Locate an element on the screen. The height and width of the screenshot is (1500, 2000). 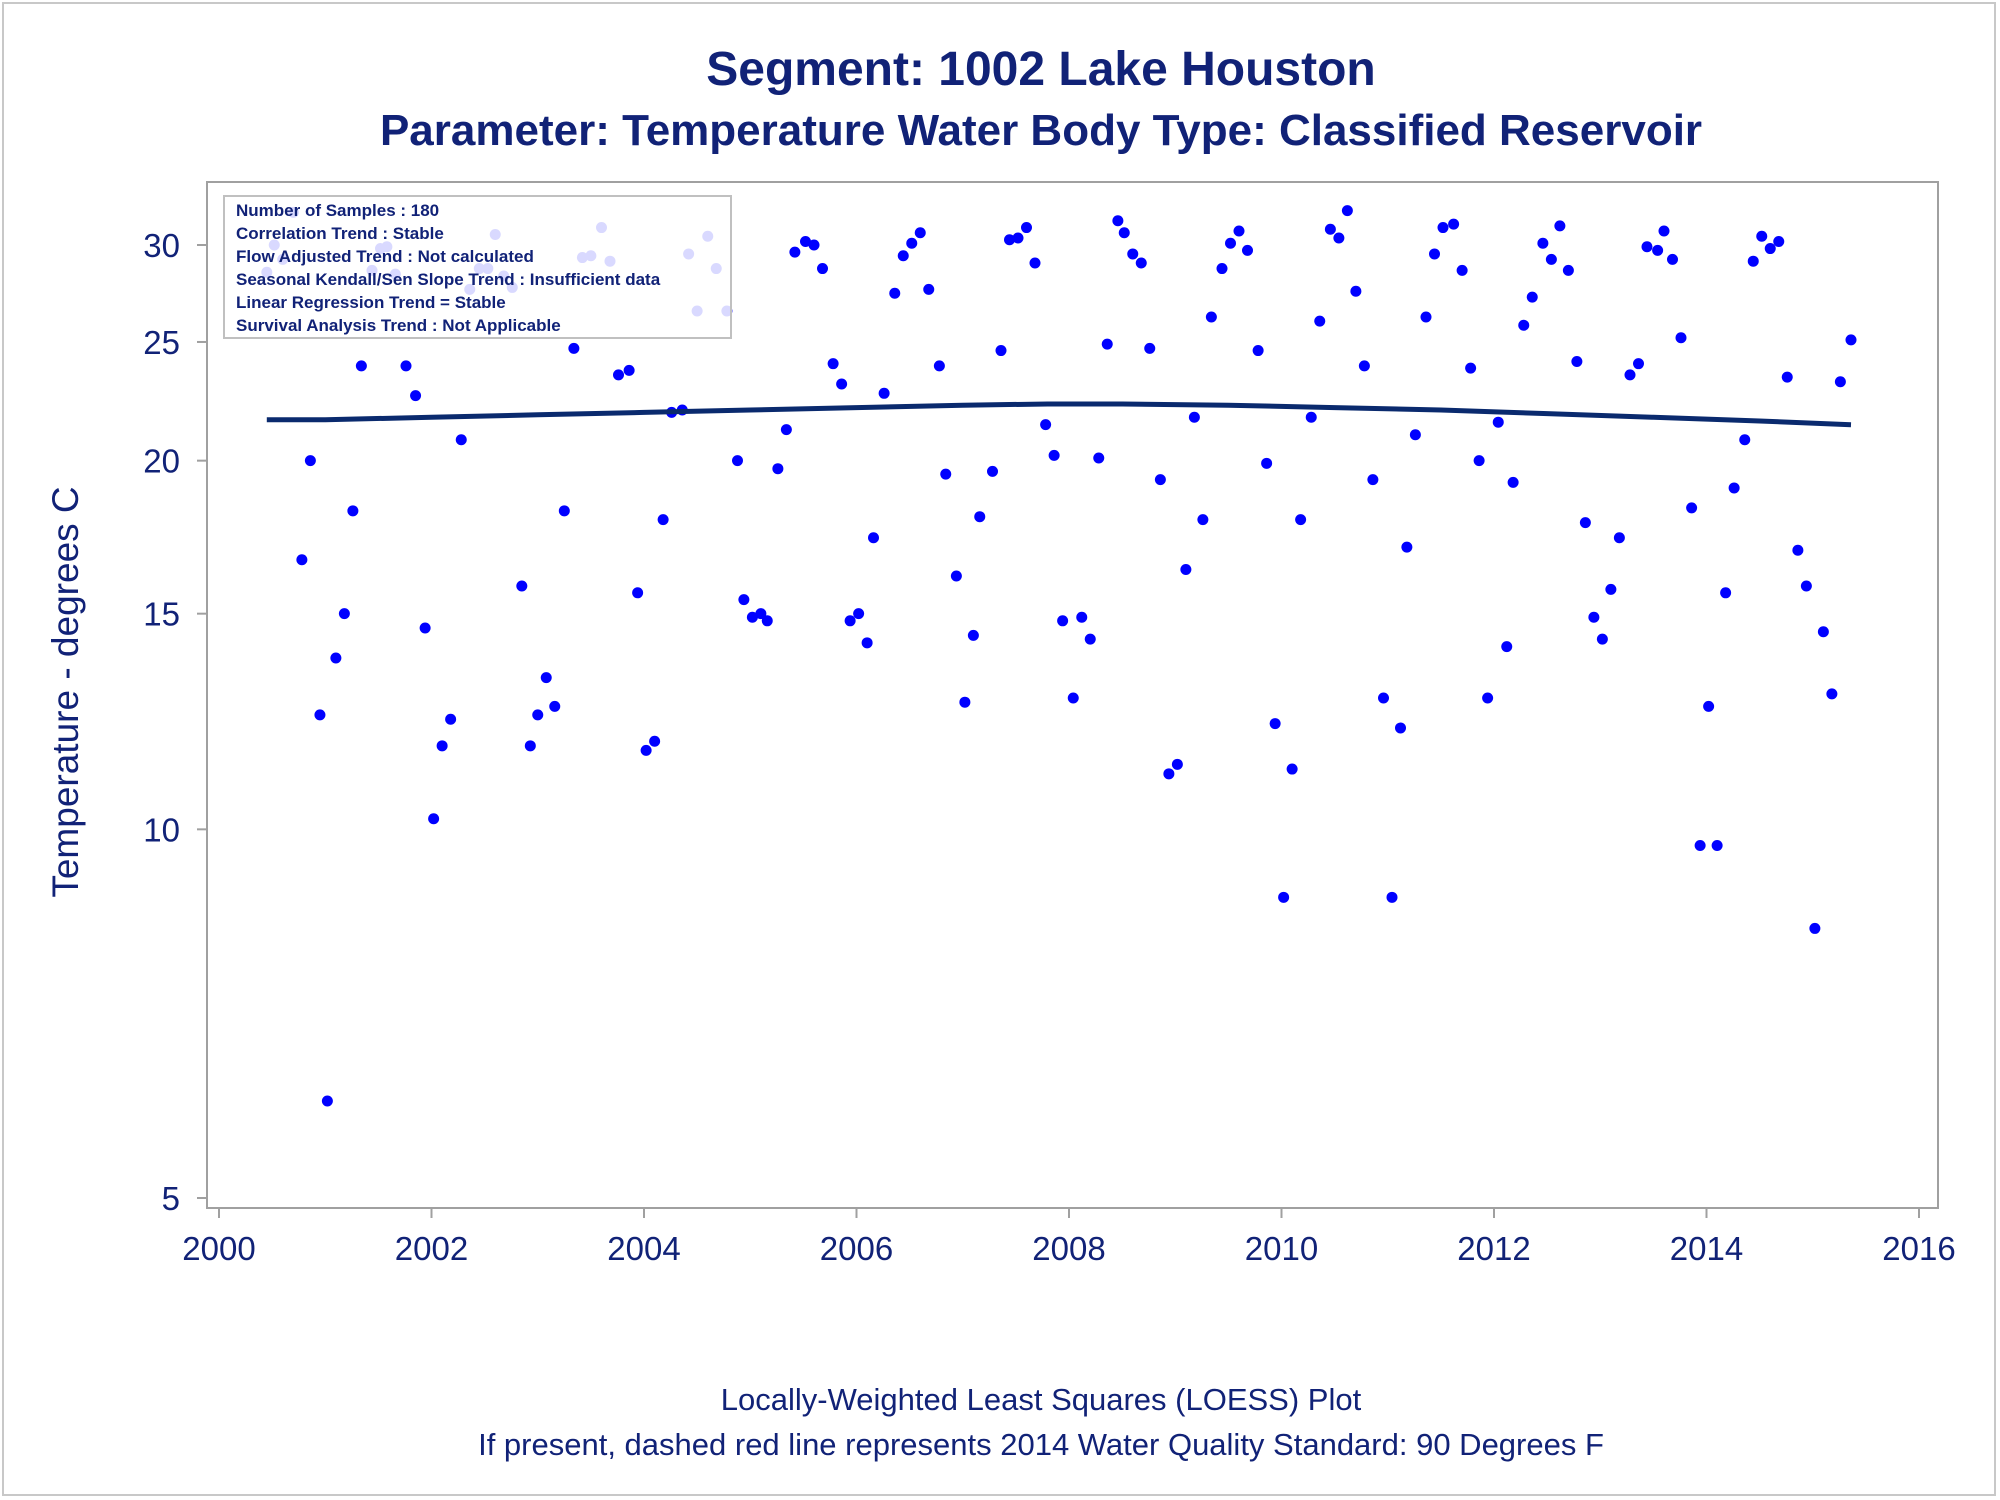
y-tick-label: 20 is located at coordinates (161, 461).